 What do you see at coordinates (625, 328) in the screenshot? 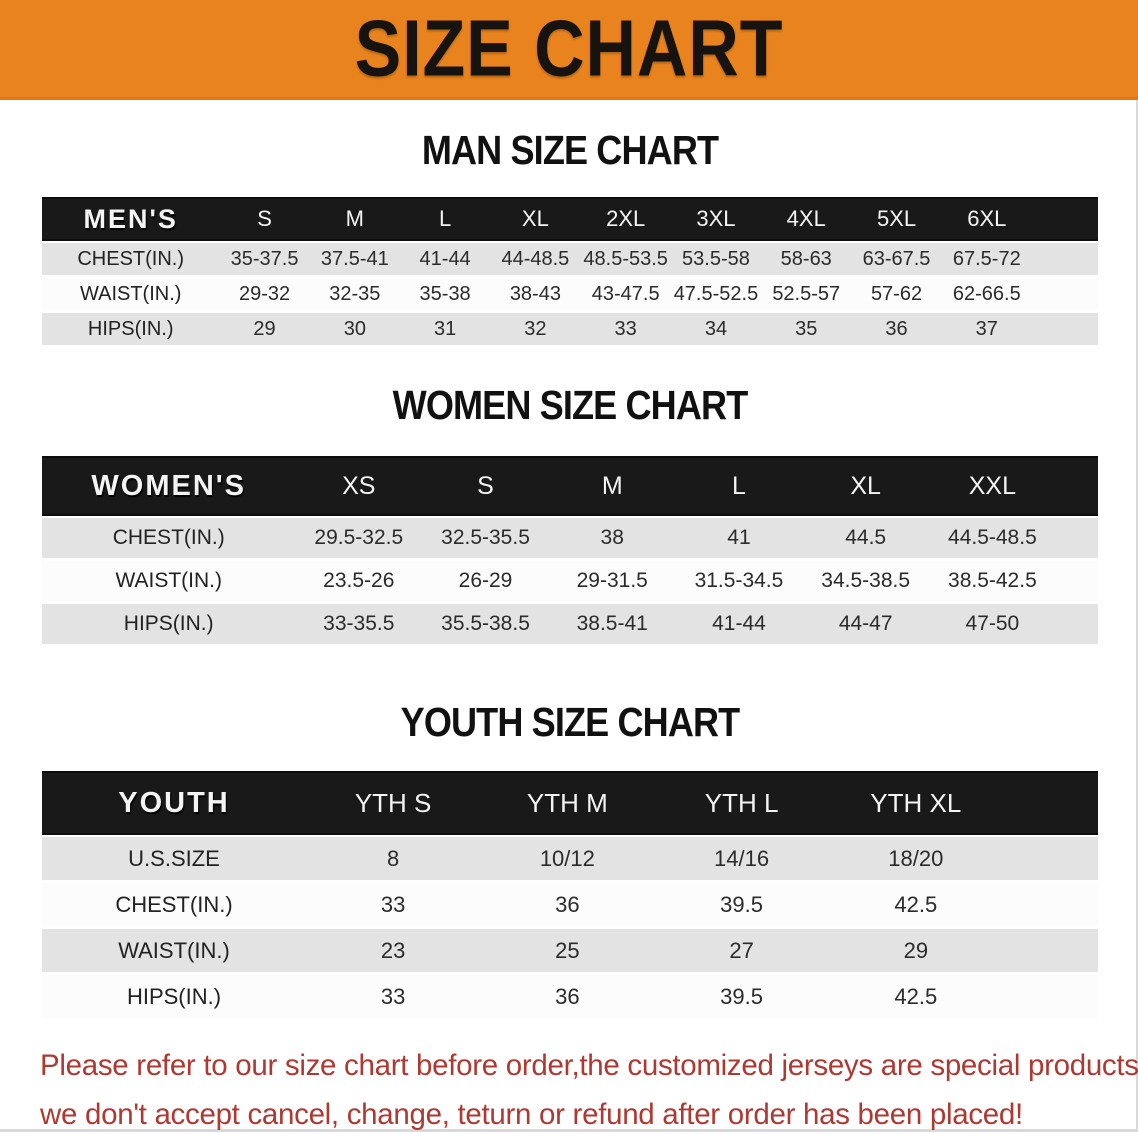
I see `men-value: 33` at bounding box center [625, 328].